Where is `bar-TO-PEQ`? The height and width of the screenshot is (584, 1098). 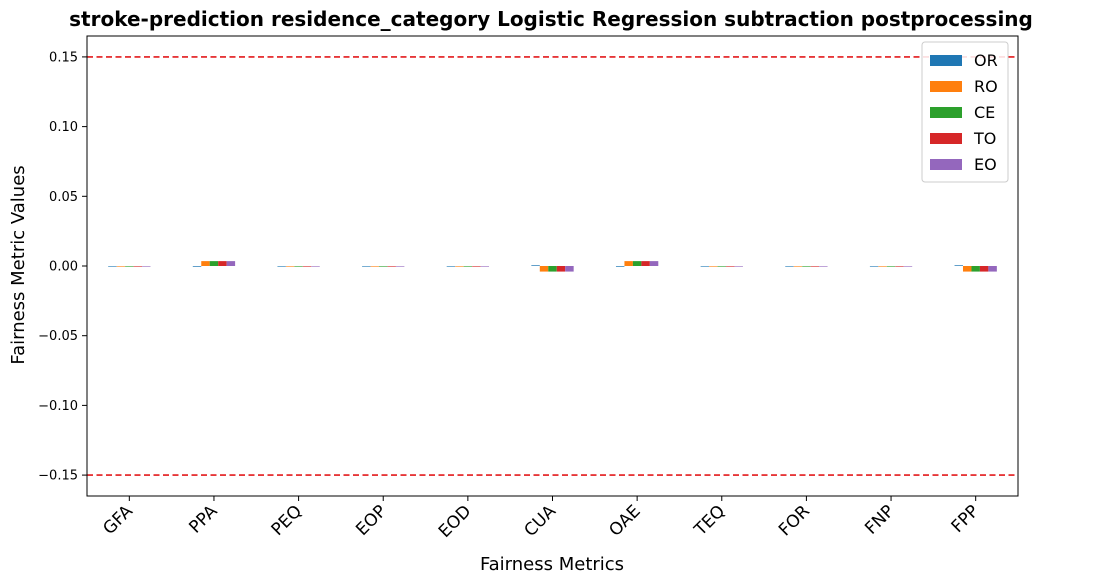
bar-TO-PEQ is located at coordinates (307, 266).